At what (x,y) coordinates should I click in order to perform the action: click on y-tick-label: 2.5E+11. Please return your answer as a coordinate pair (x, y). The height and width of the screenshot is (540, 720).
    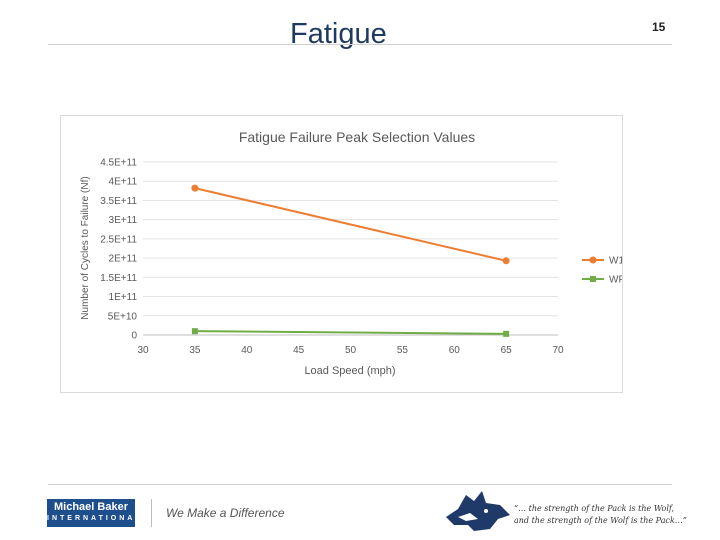
    Looking at the image, I should click on (118, 239).